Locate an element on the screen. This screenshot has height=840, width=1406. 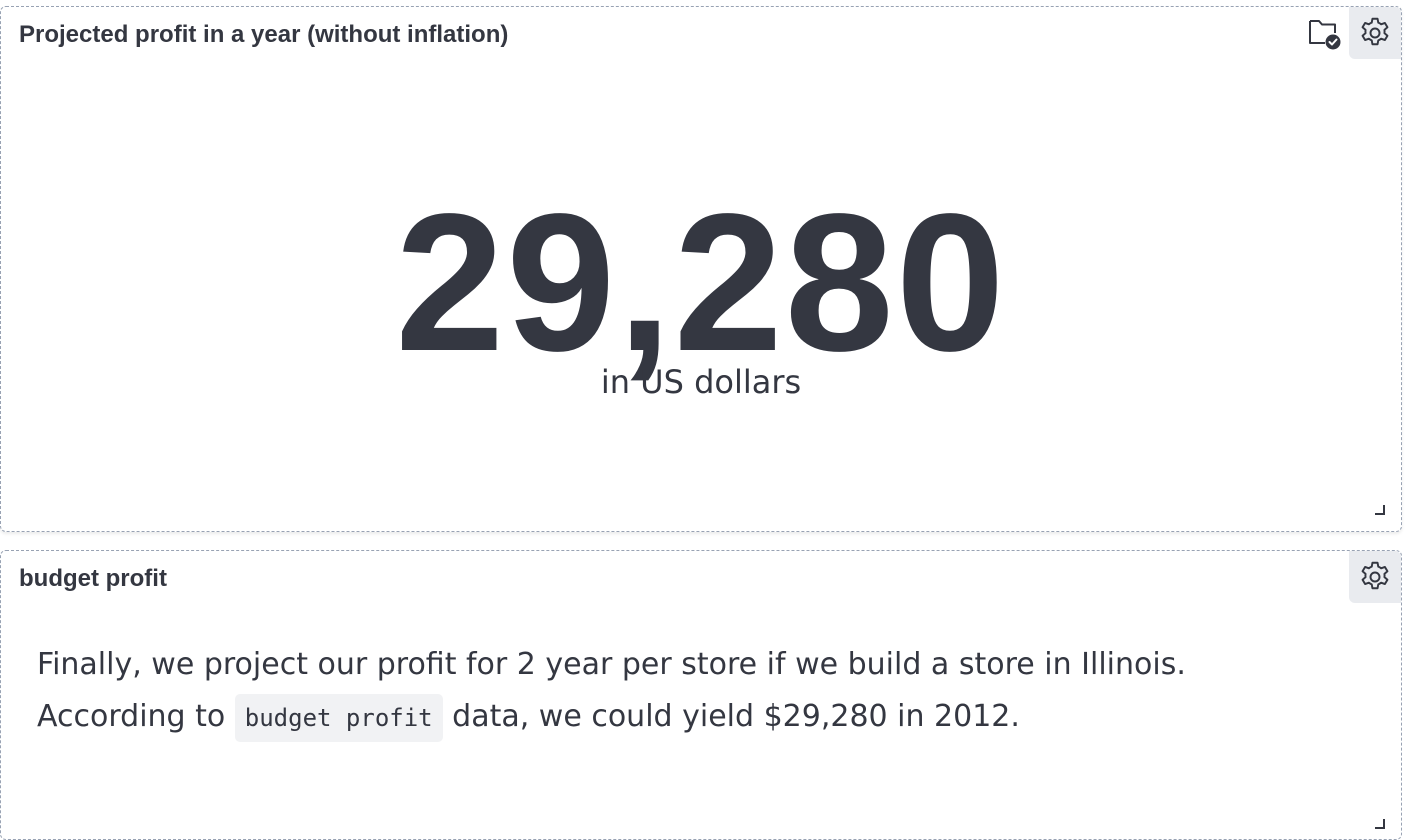
text-segment: According to is located at coordinates (136, 716).